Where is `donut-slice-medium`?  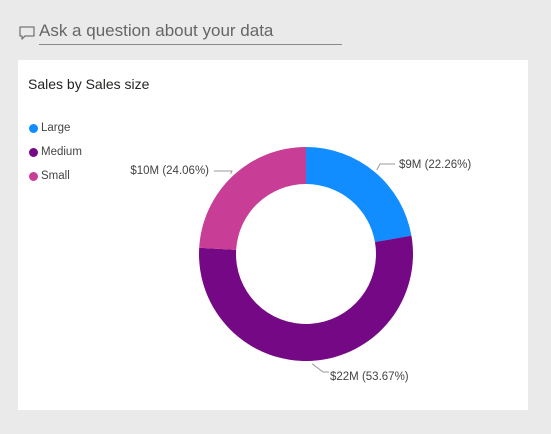 donut-slice-medium is located at coordinates (305, 298).